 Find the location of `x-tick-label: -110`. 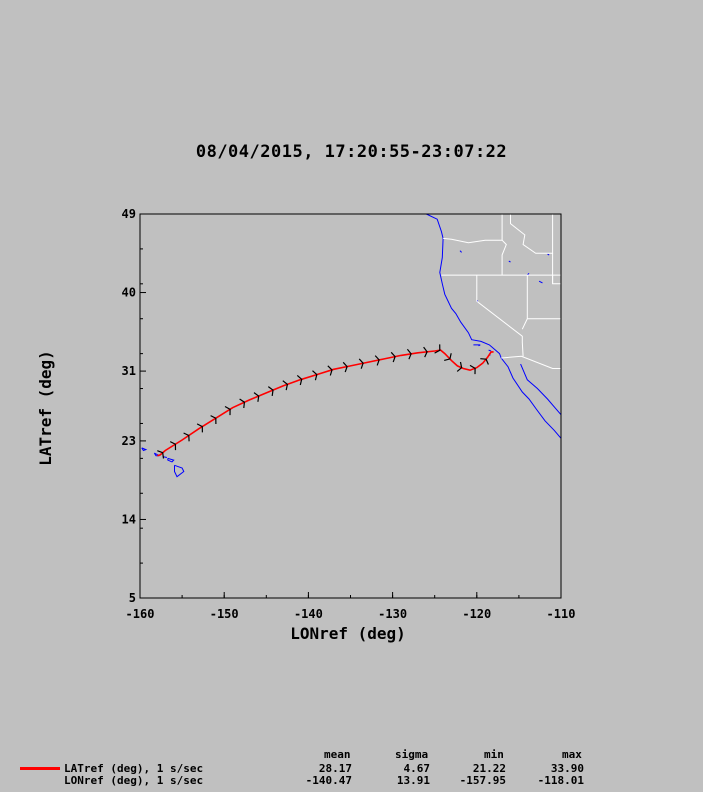

x-tick-label: -110 is located at coordinates (561, 614).